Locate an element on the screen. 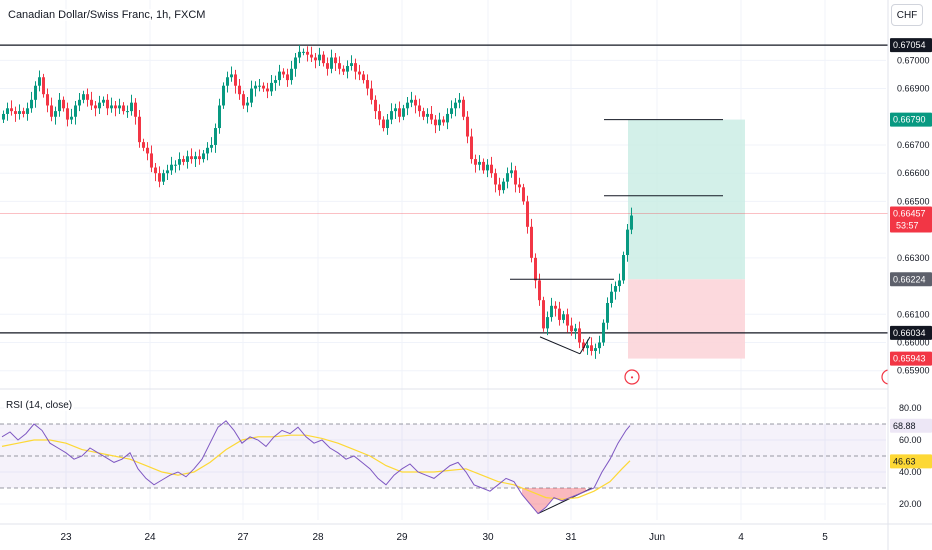  rsi-line is located at coordinates (316, 467).